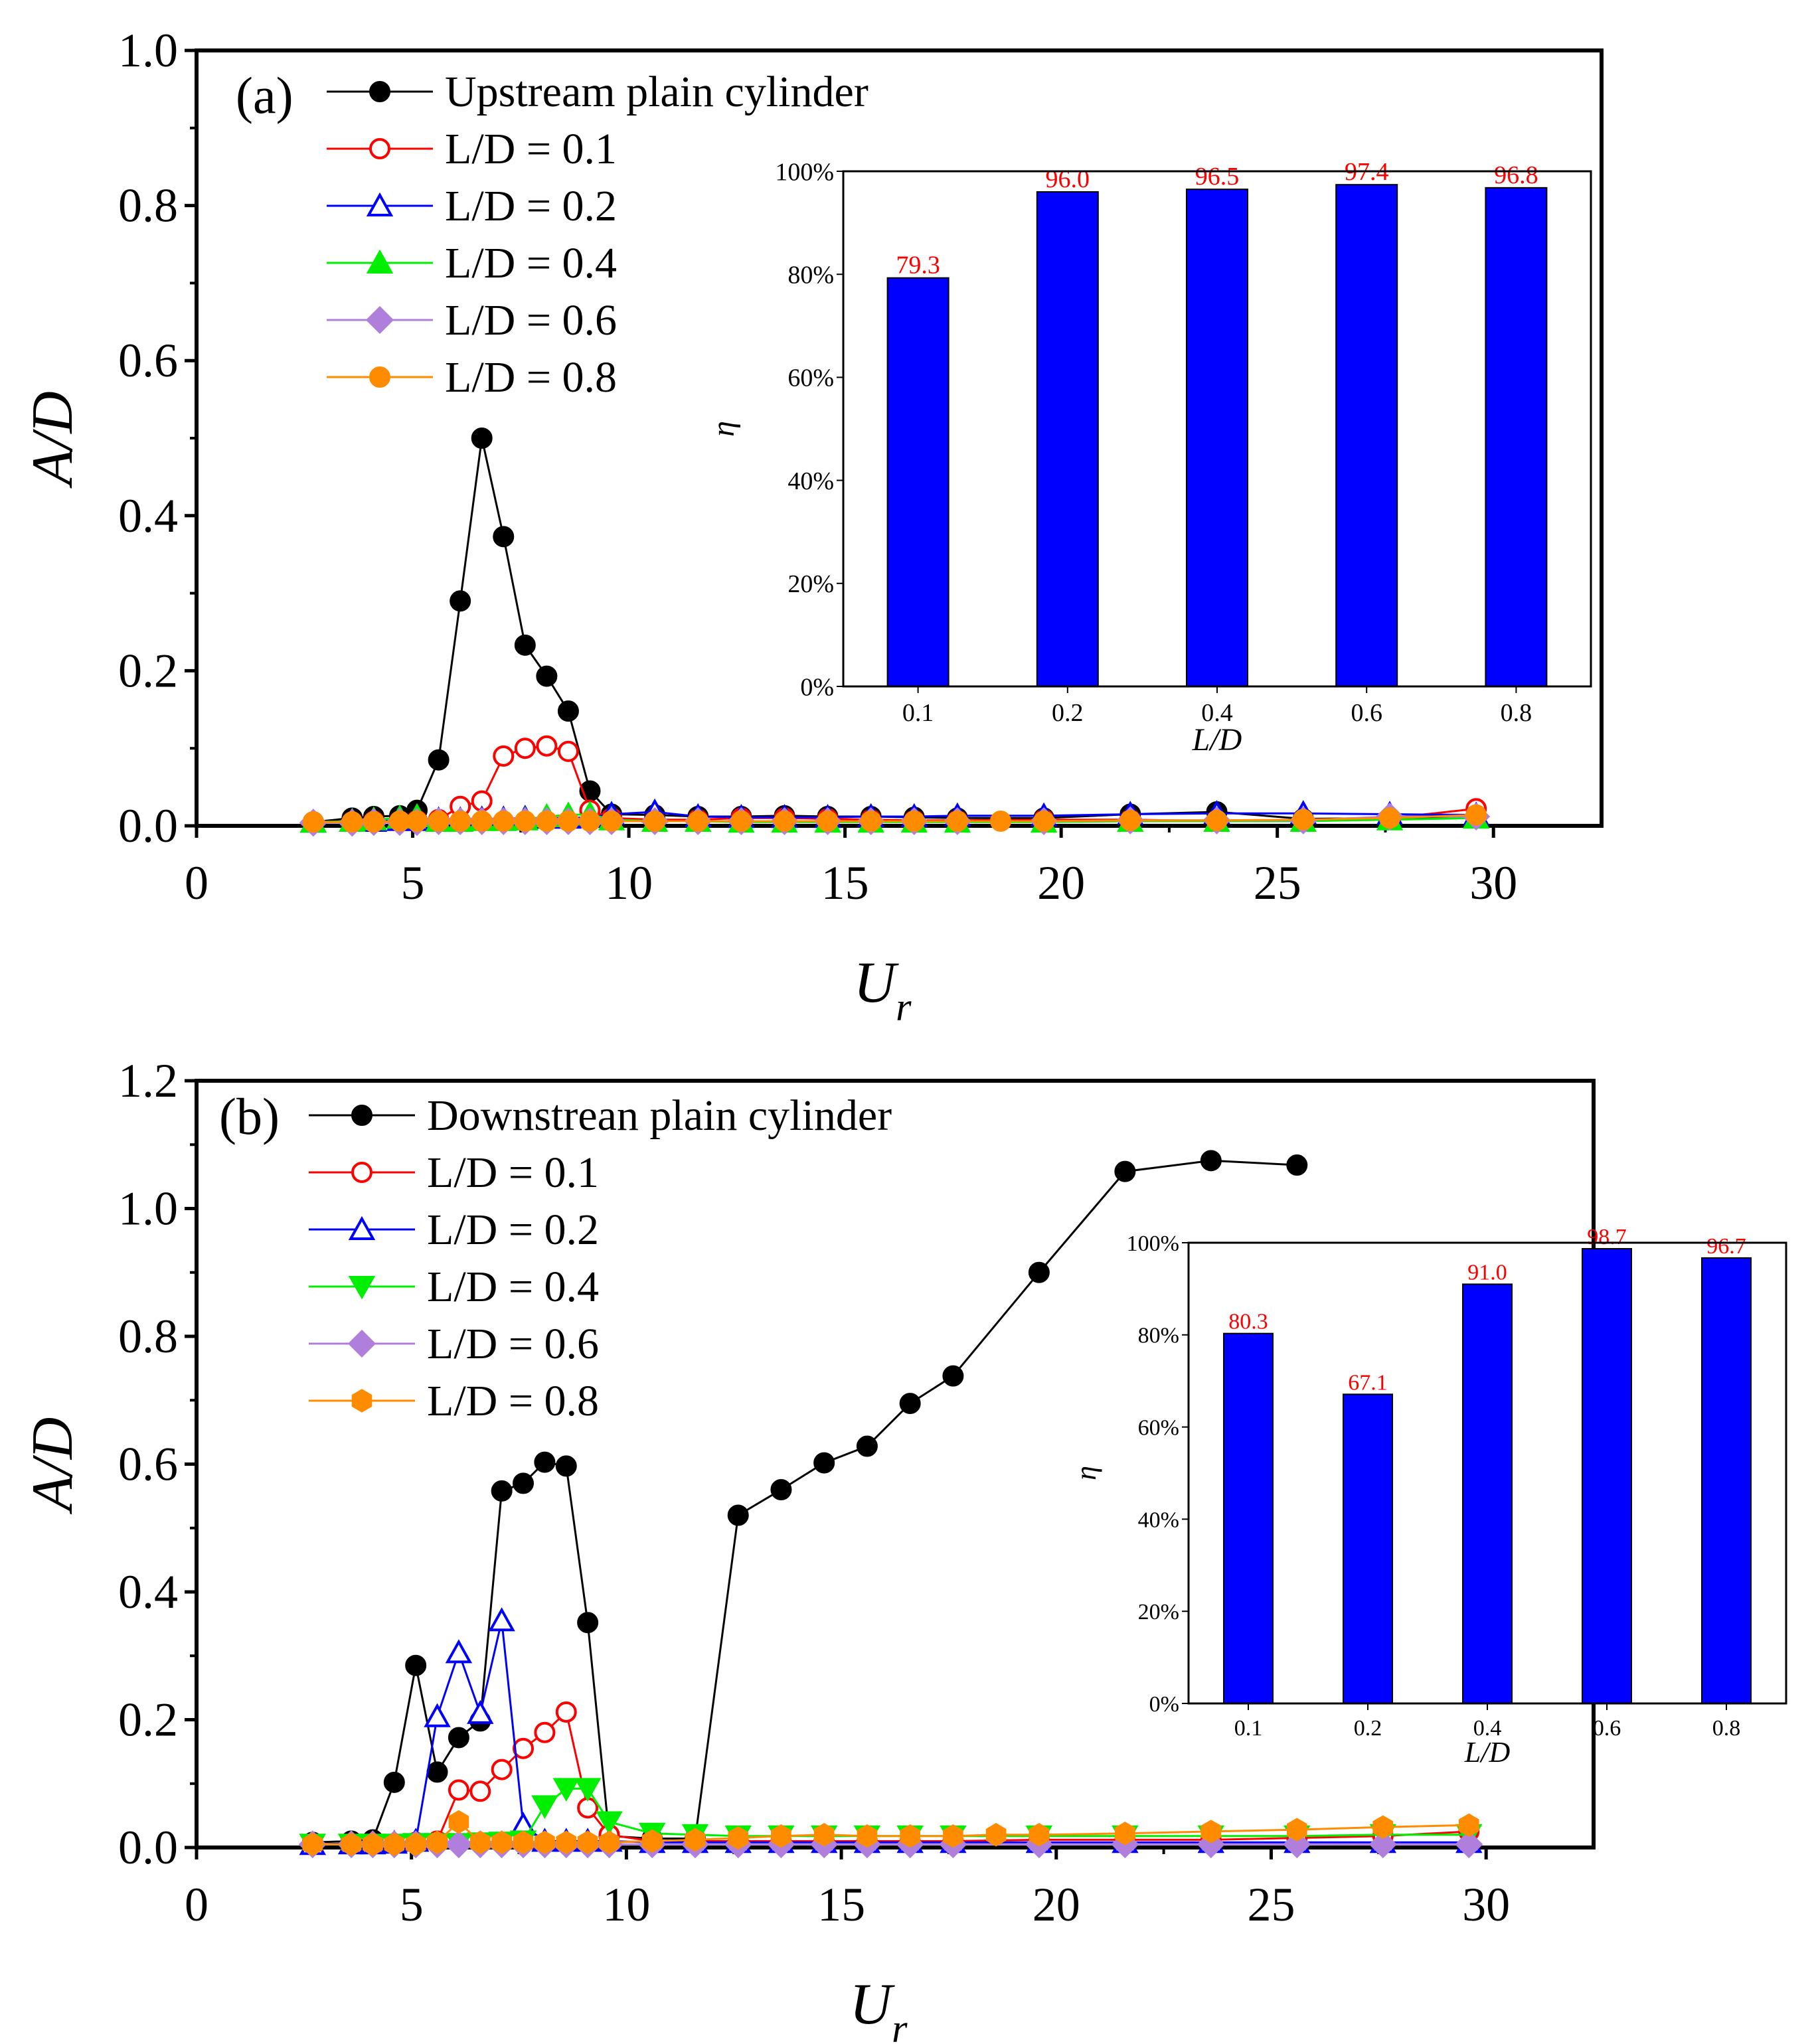 This screenshot has height=2044, width=1818. I want to click on inset-y-tick-label: 40%, so click(810, 481).